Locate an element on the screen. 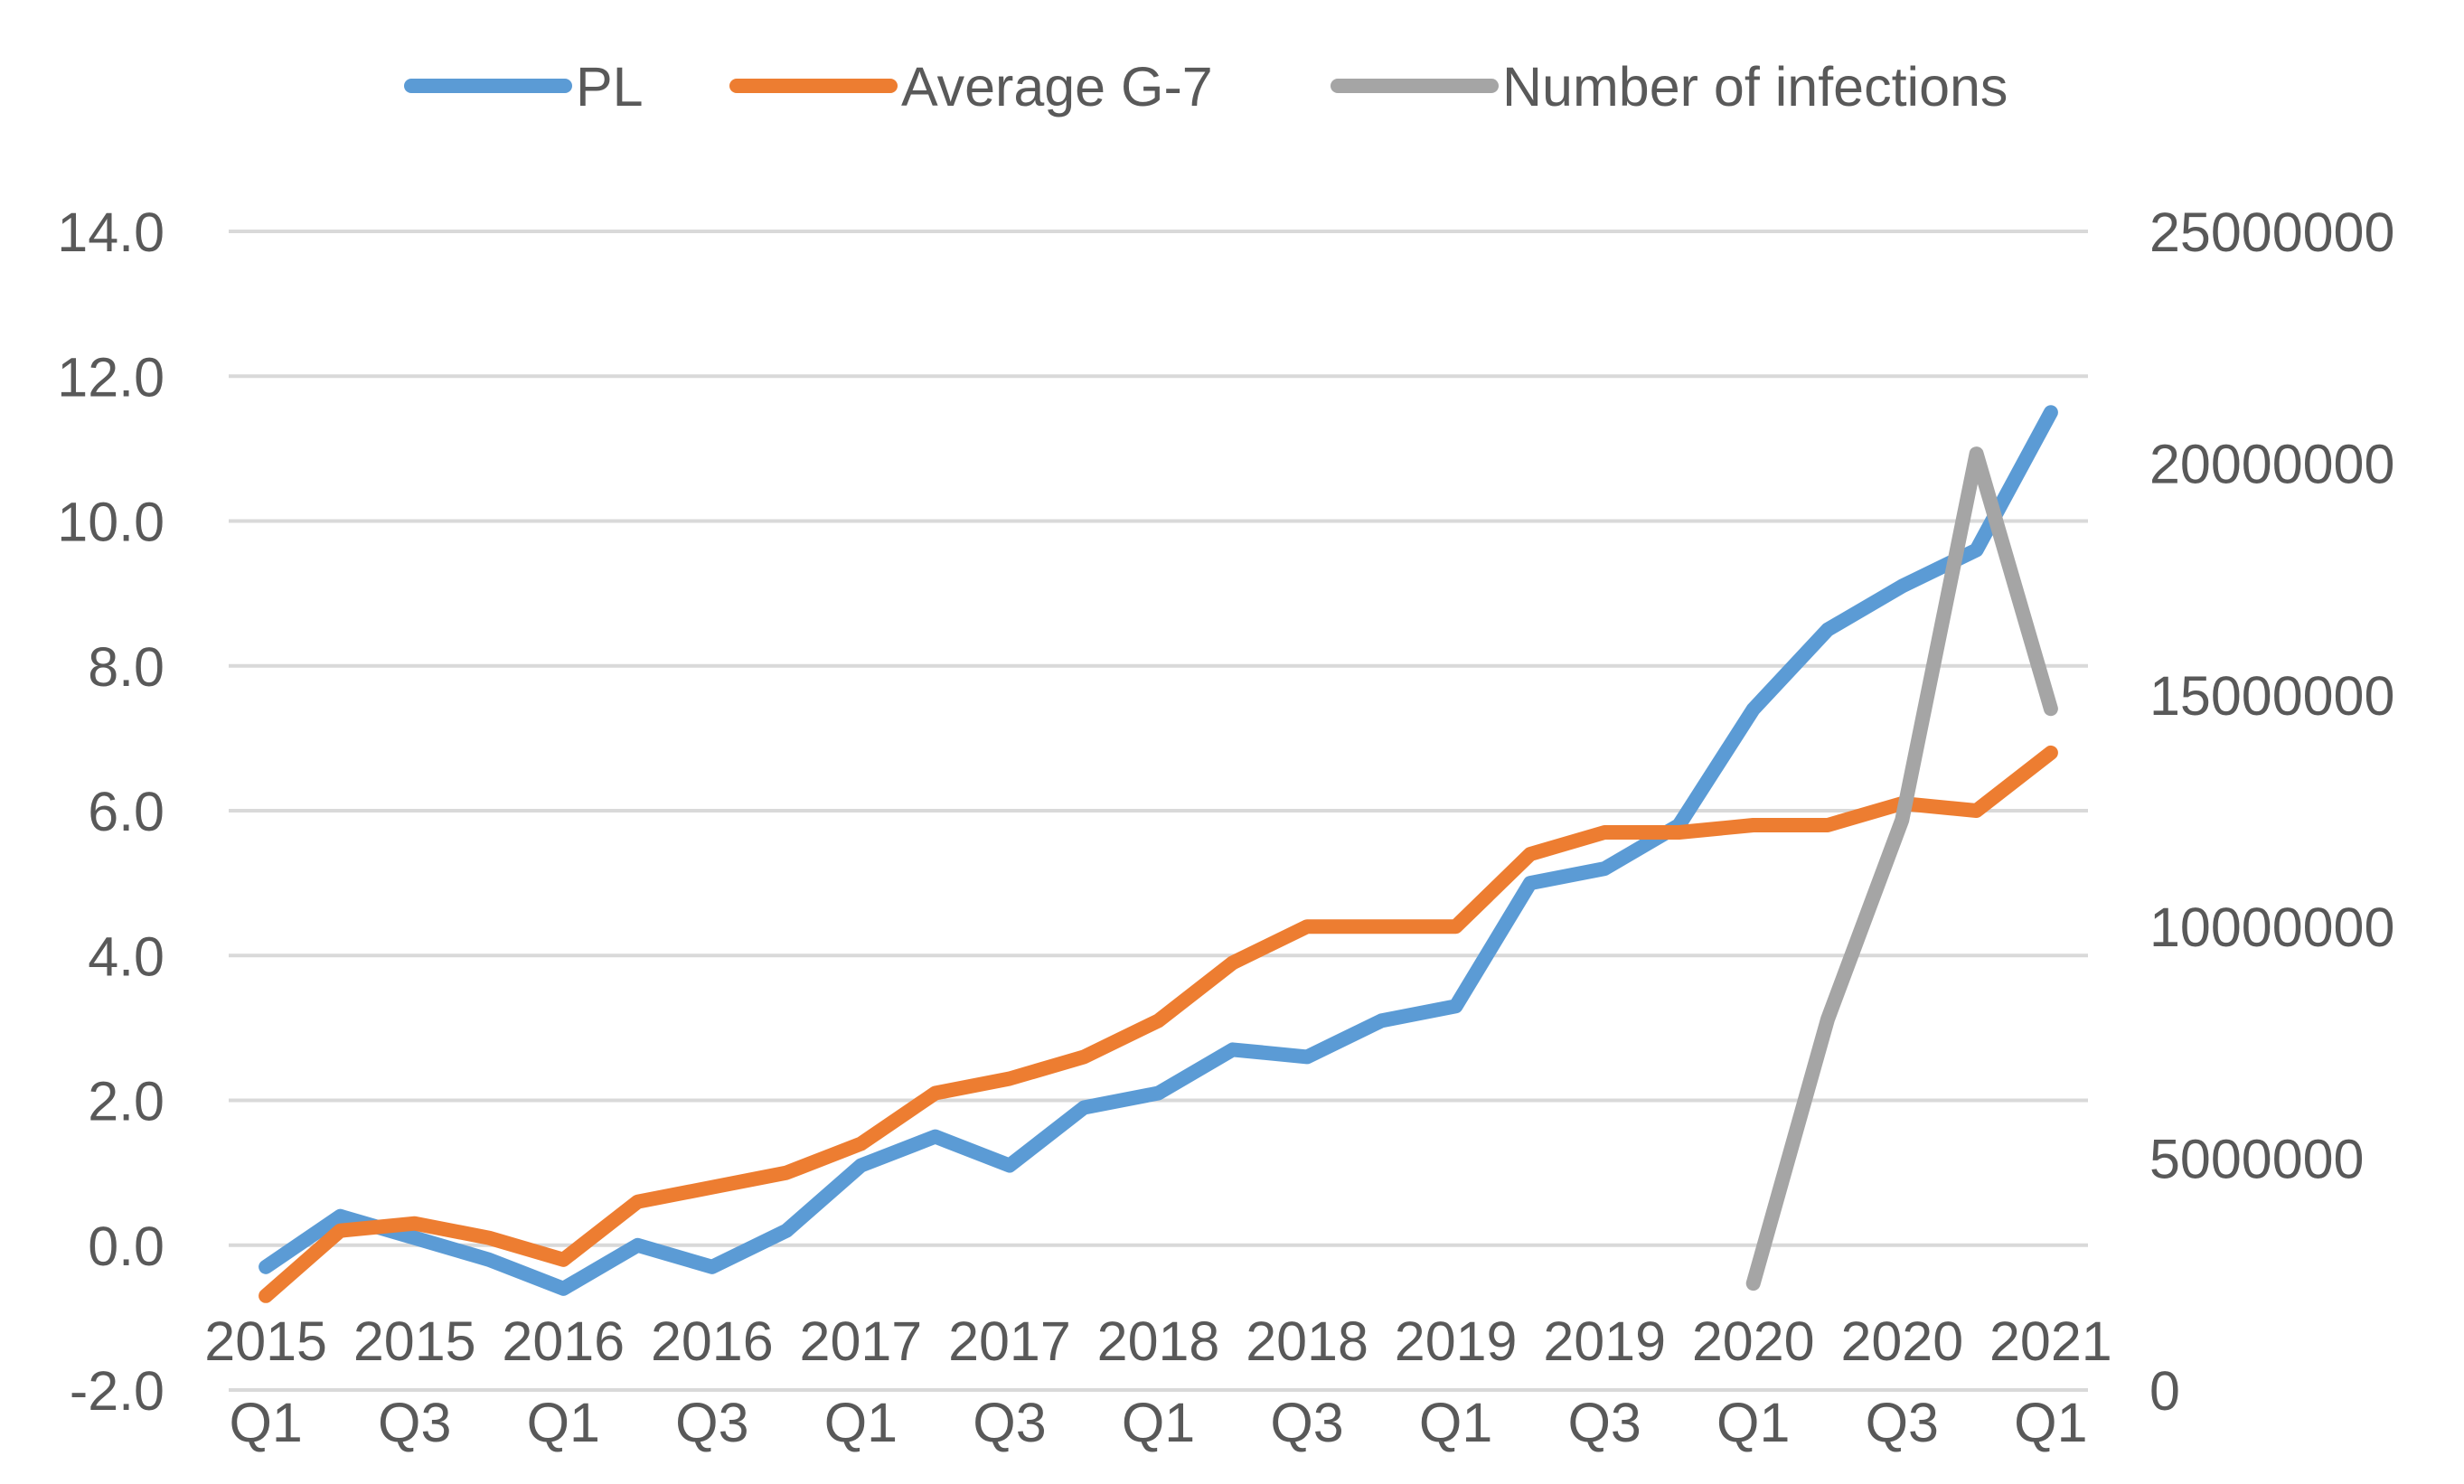  y-tick-label-right: 5000000 is located at coordinates (2256, 1160).